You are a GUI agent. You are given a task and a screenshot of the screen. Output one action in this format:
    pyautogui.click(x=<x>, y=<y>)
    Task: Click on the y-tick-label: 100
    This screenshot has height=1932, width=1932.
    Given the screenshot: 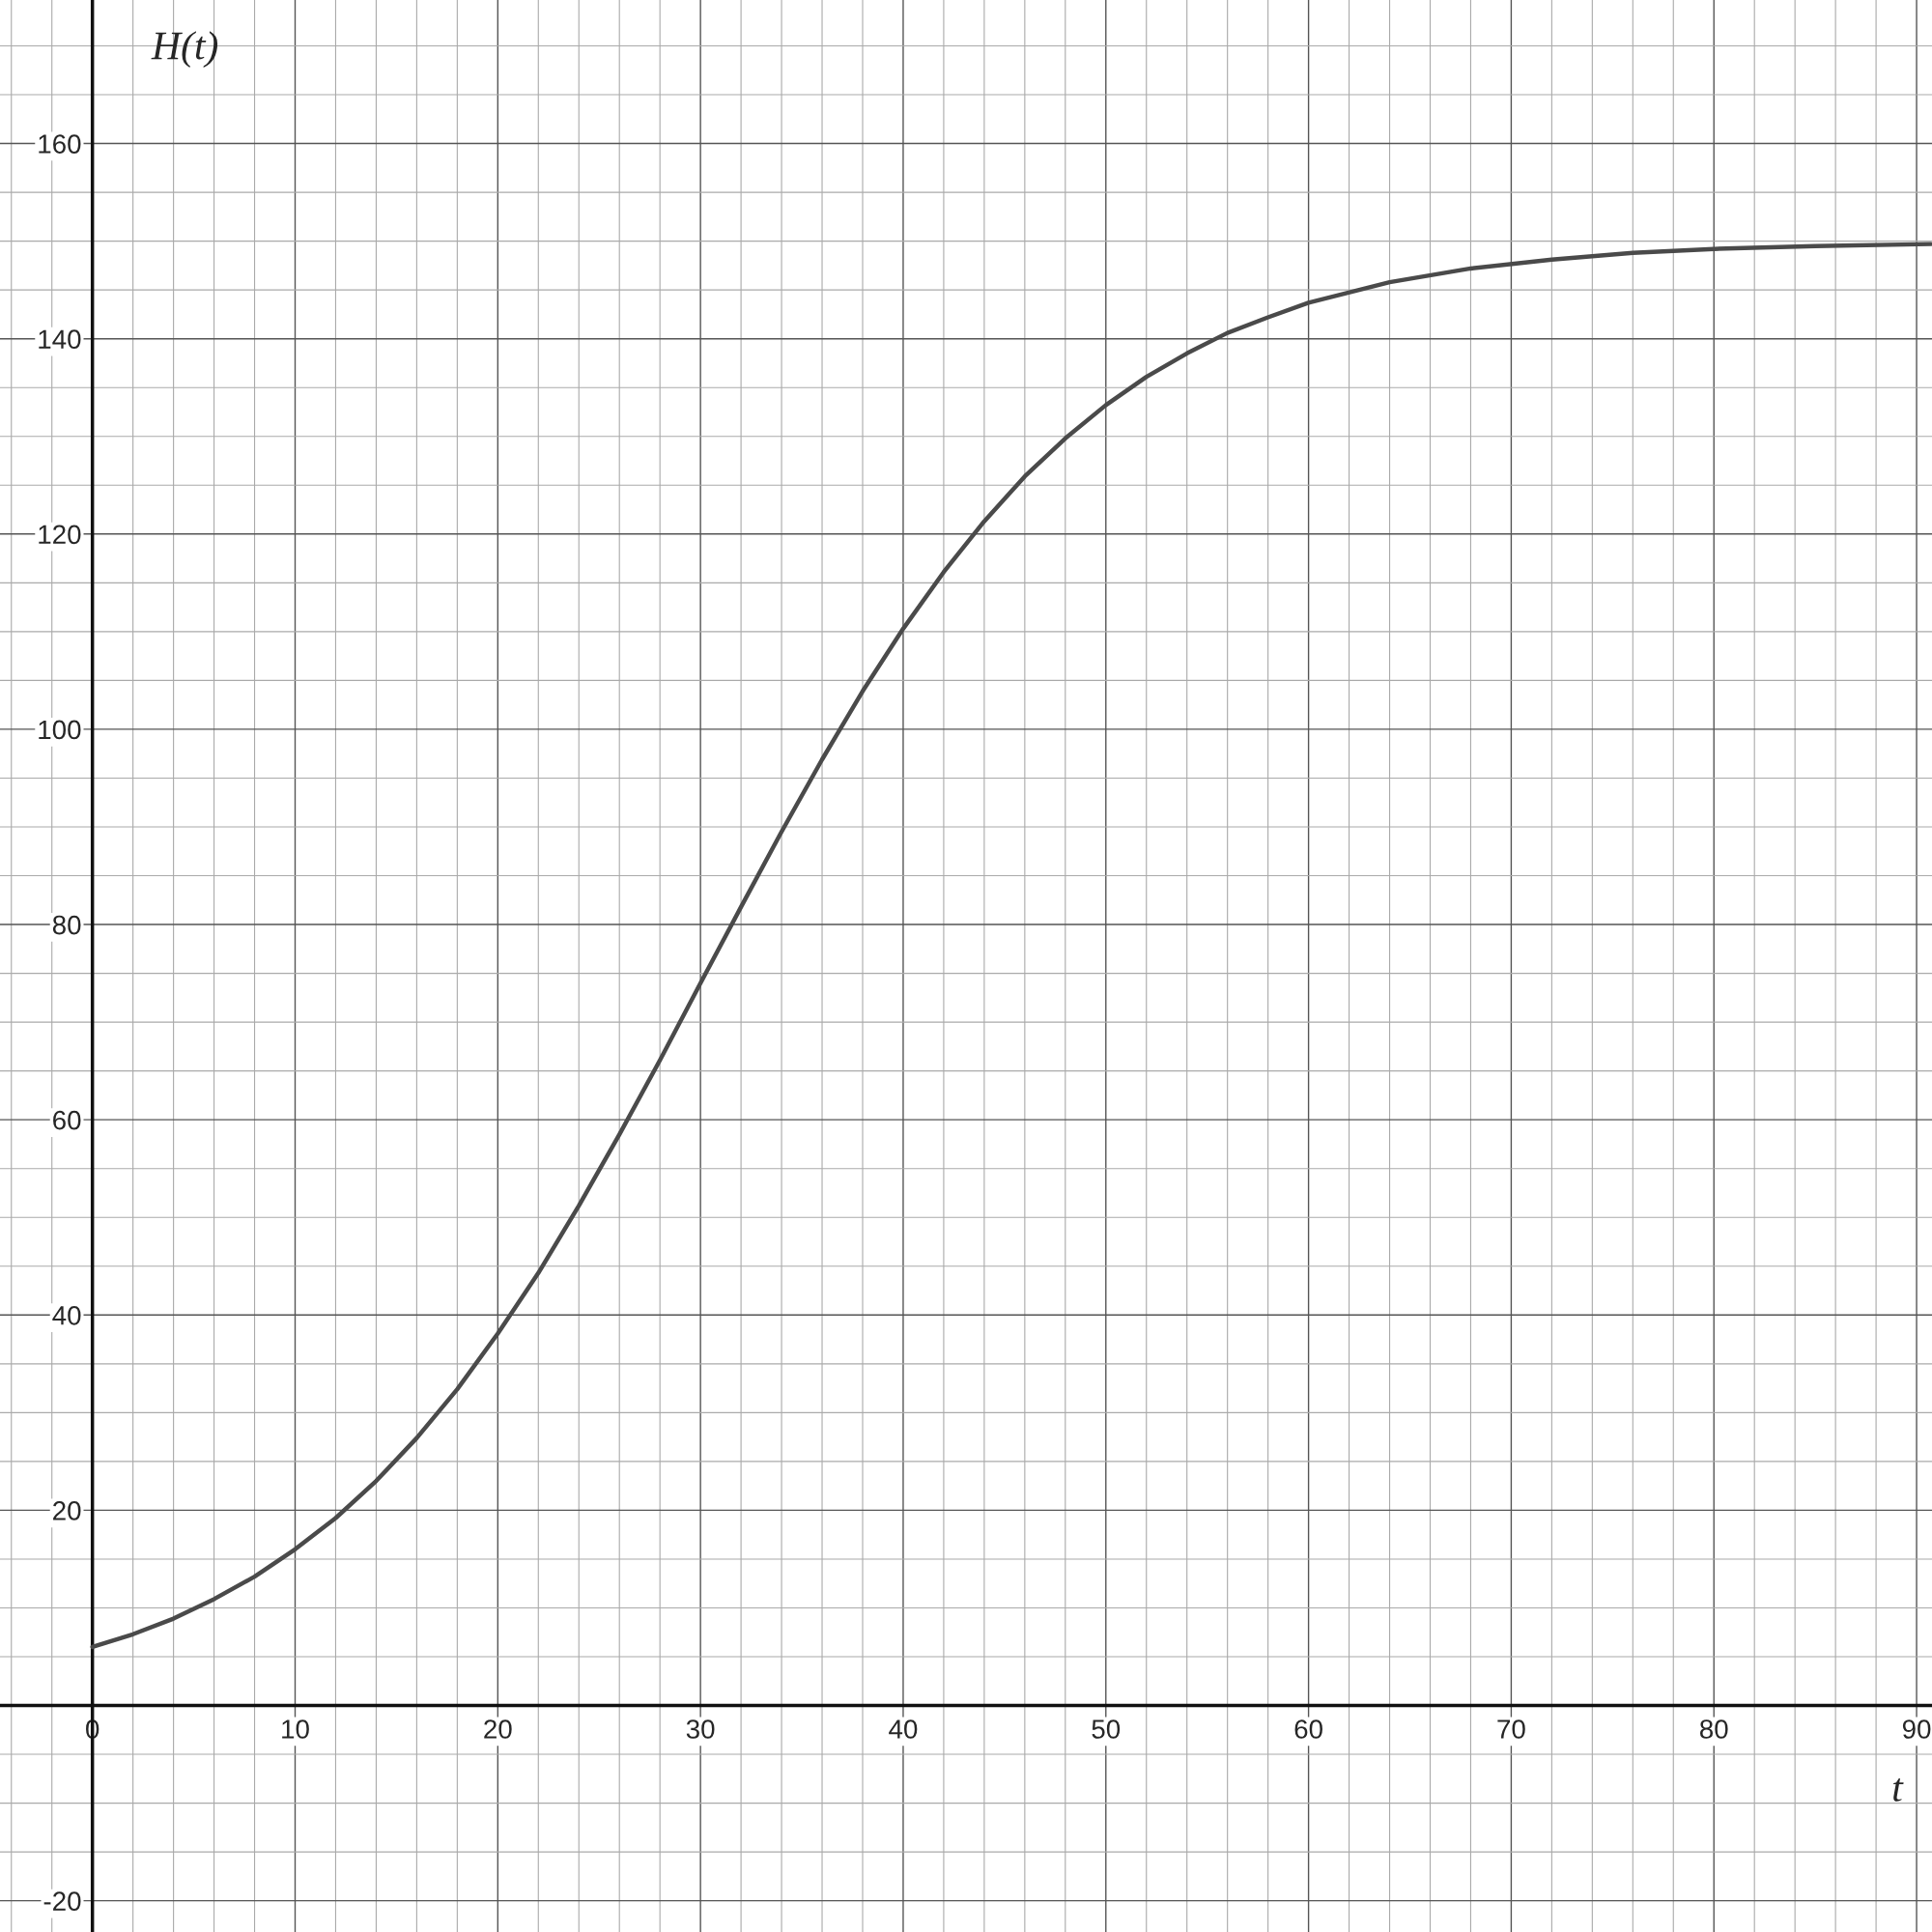 What is the action you would take?
    pyautogui.click(x=60, y=730)
    